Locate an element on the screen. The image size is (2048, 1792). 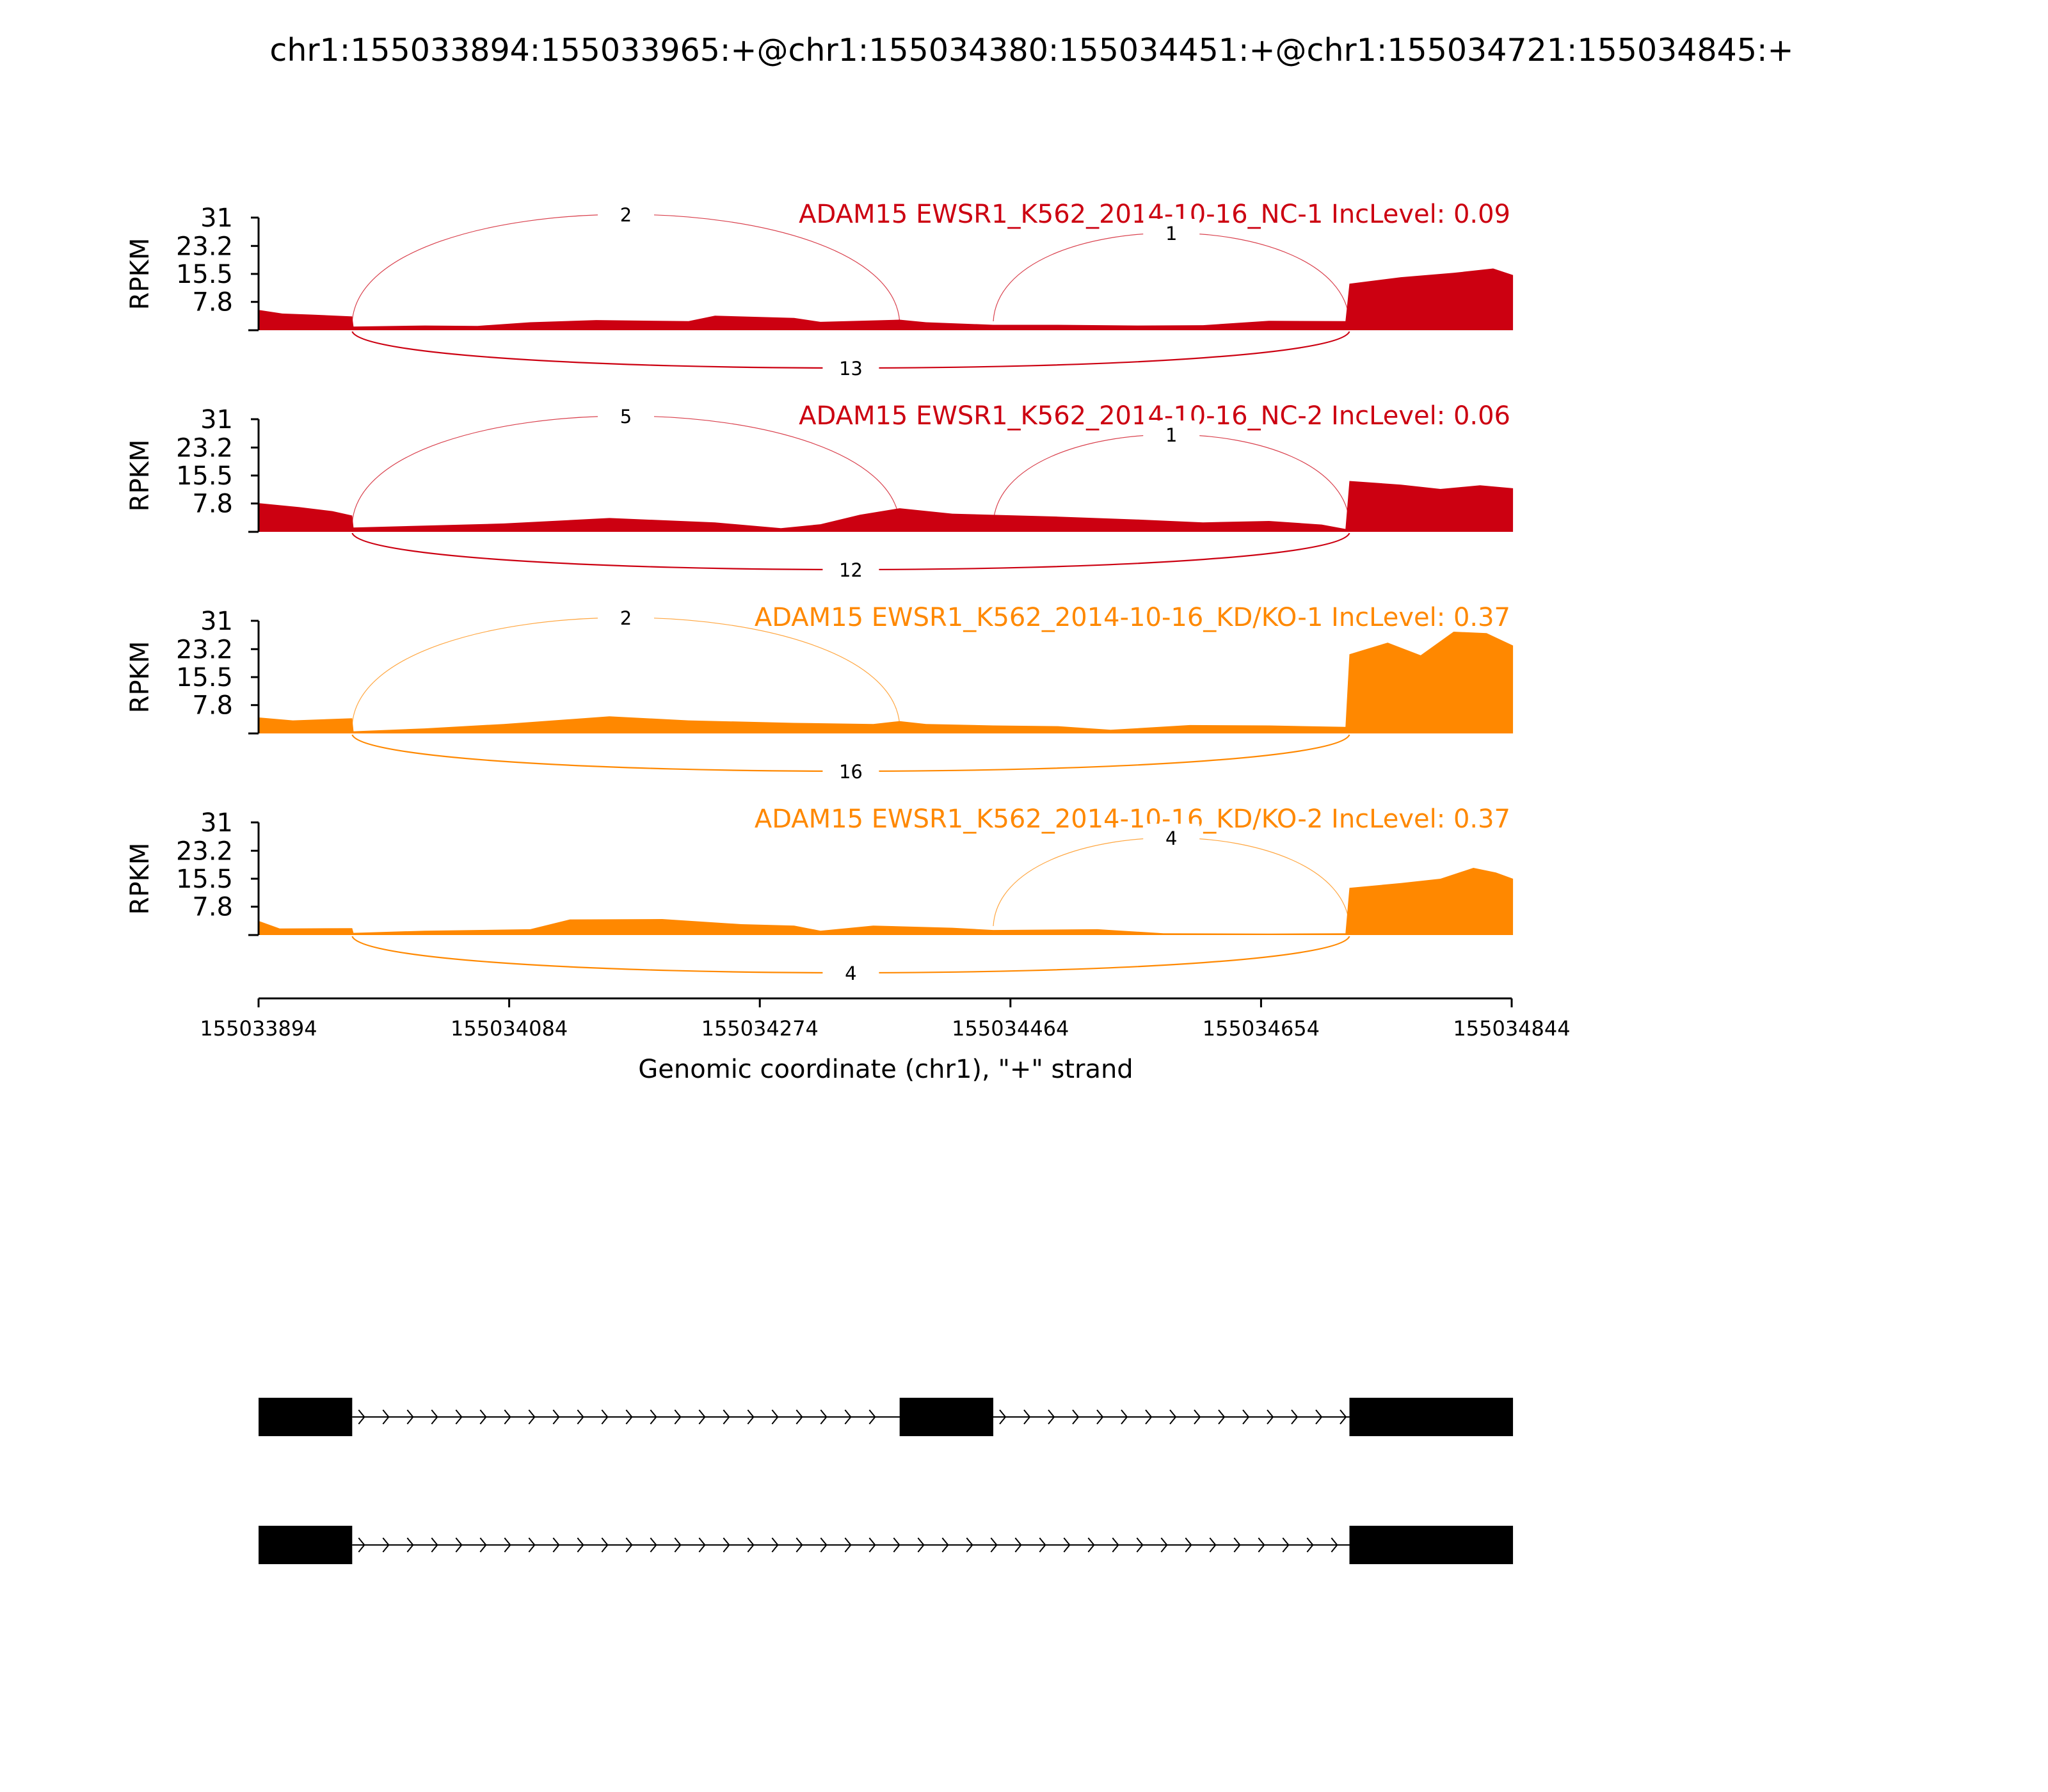
junction-count-label: 16 is located at coordinates (851, 772).